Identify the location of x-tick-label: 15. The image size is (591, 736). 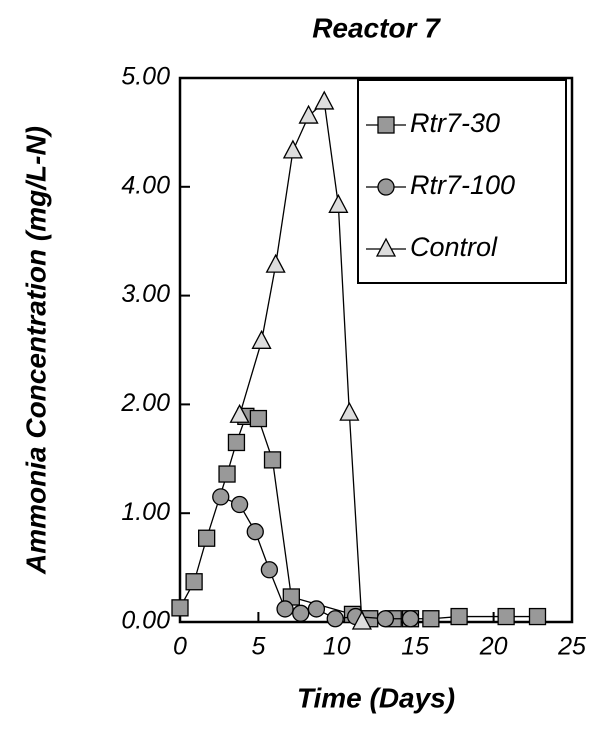
(415, 647).